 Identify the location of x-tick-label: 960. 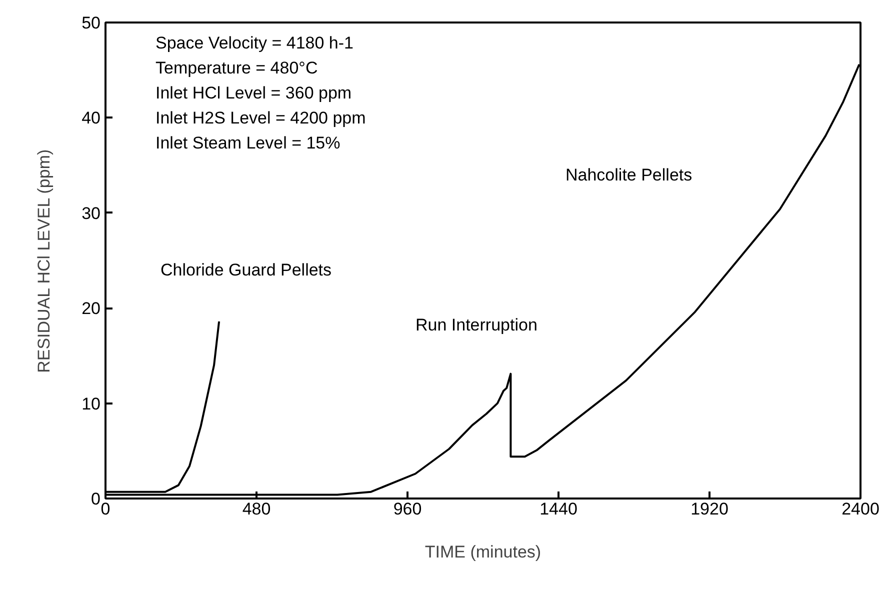
(407, 509).